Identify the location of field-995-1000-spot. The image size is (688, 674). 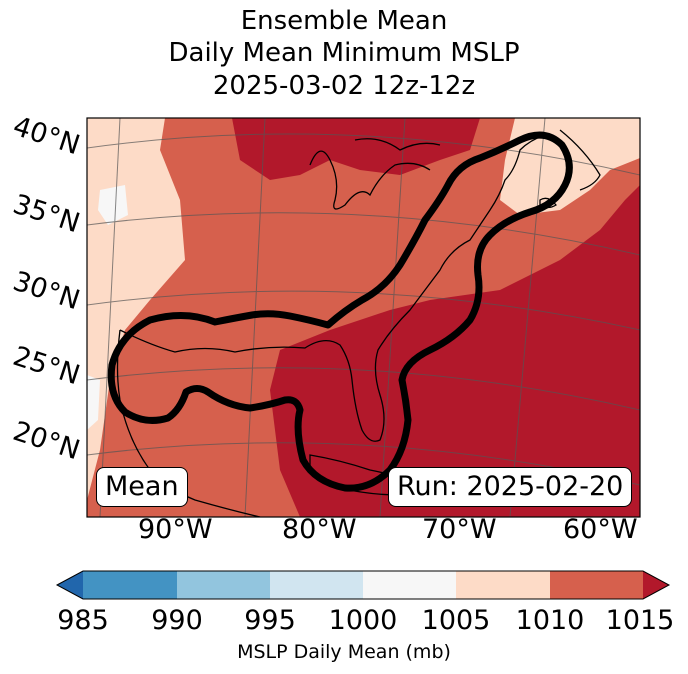
(113, 205).